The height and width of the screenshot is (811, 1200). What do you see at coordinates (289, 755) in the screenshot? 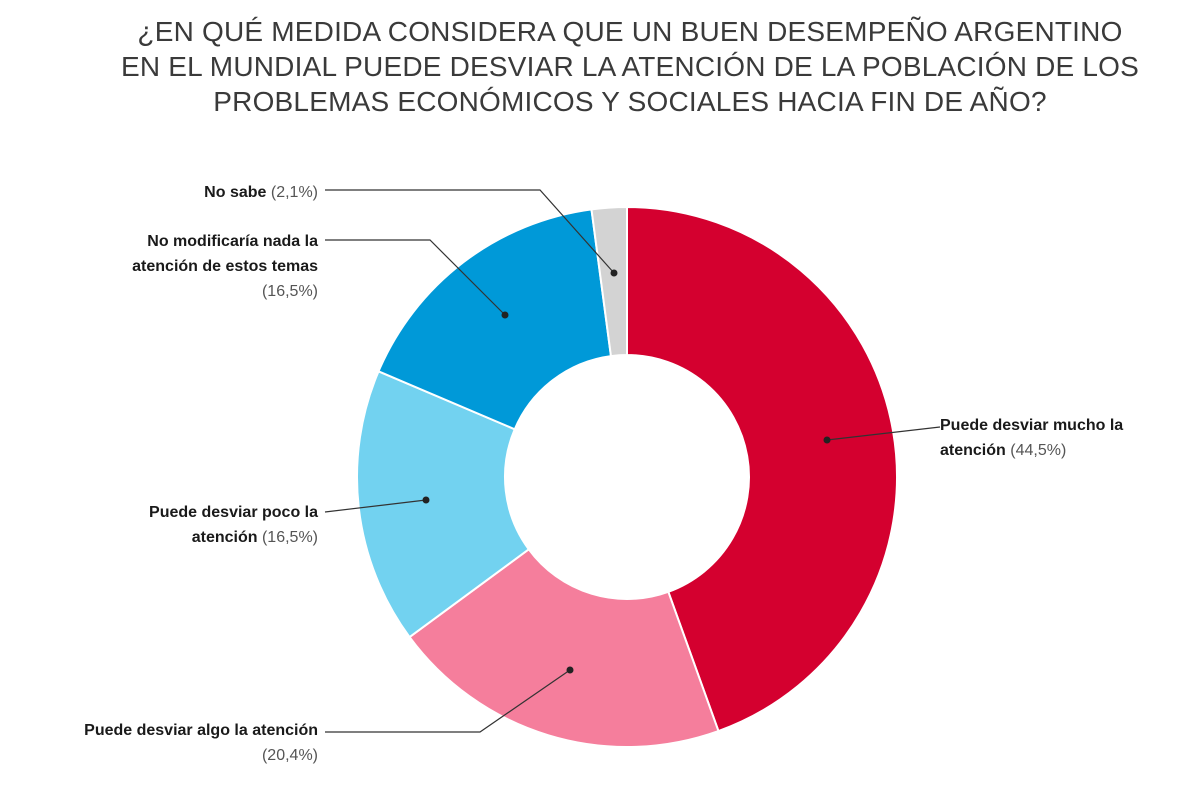
I see `slice-pct: (20,4%)` at bounding box center [289, 755].